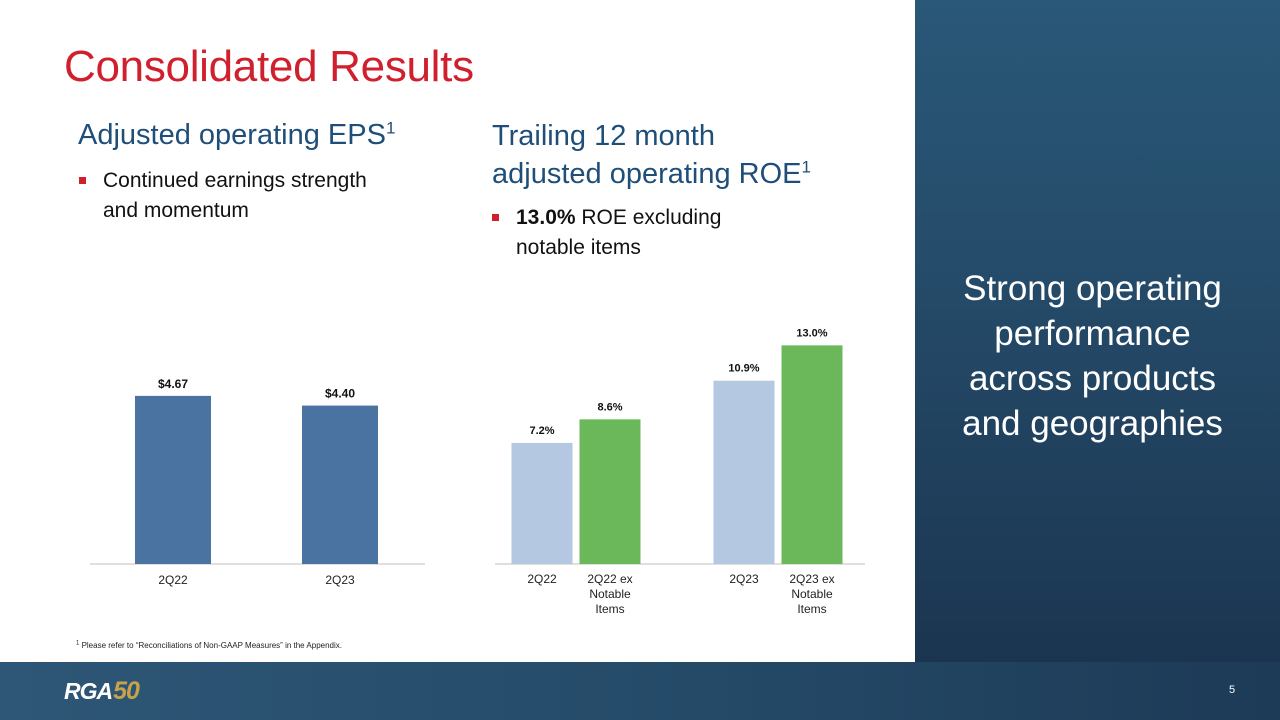 The image size is (1280, 720). I want to click on eps-bullet-line1: Continued earnings strength, so click(235, 180).